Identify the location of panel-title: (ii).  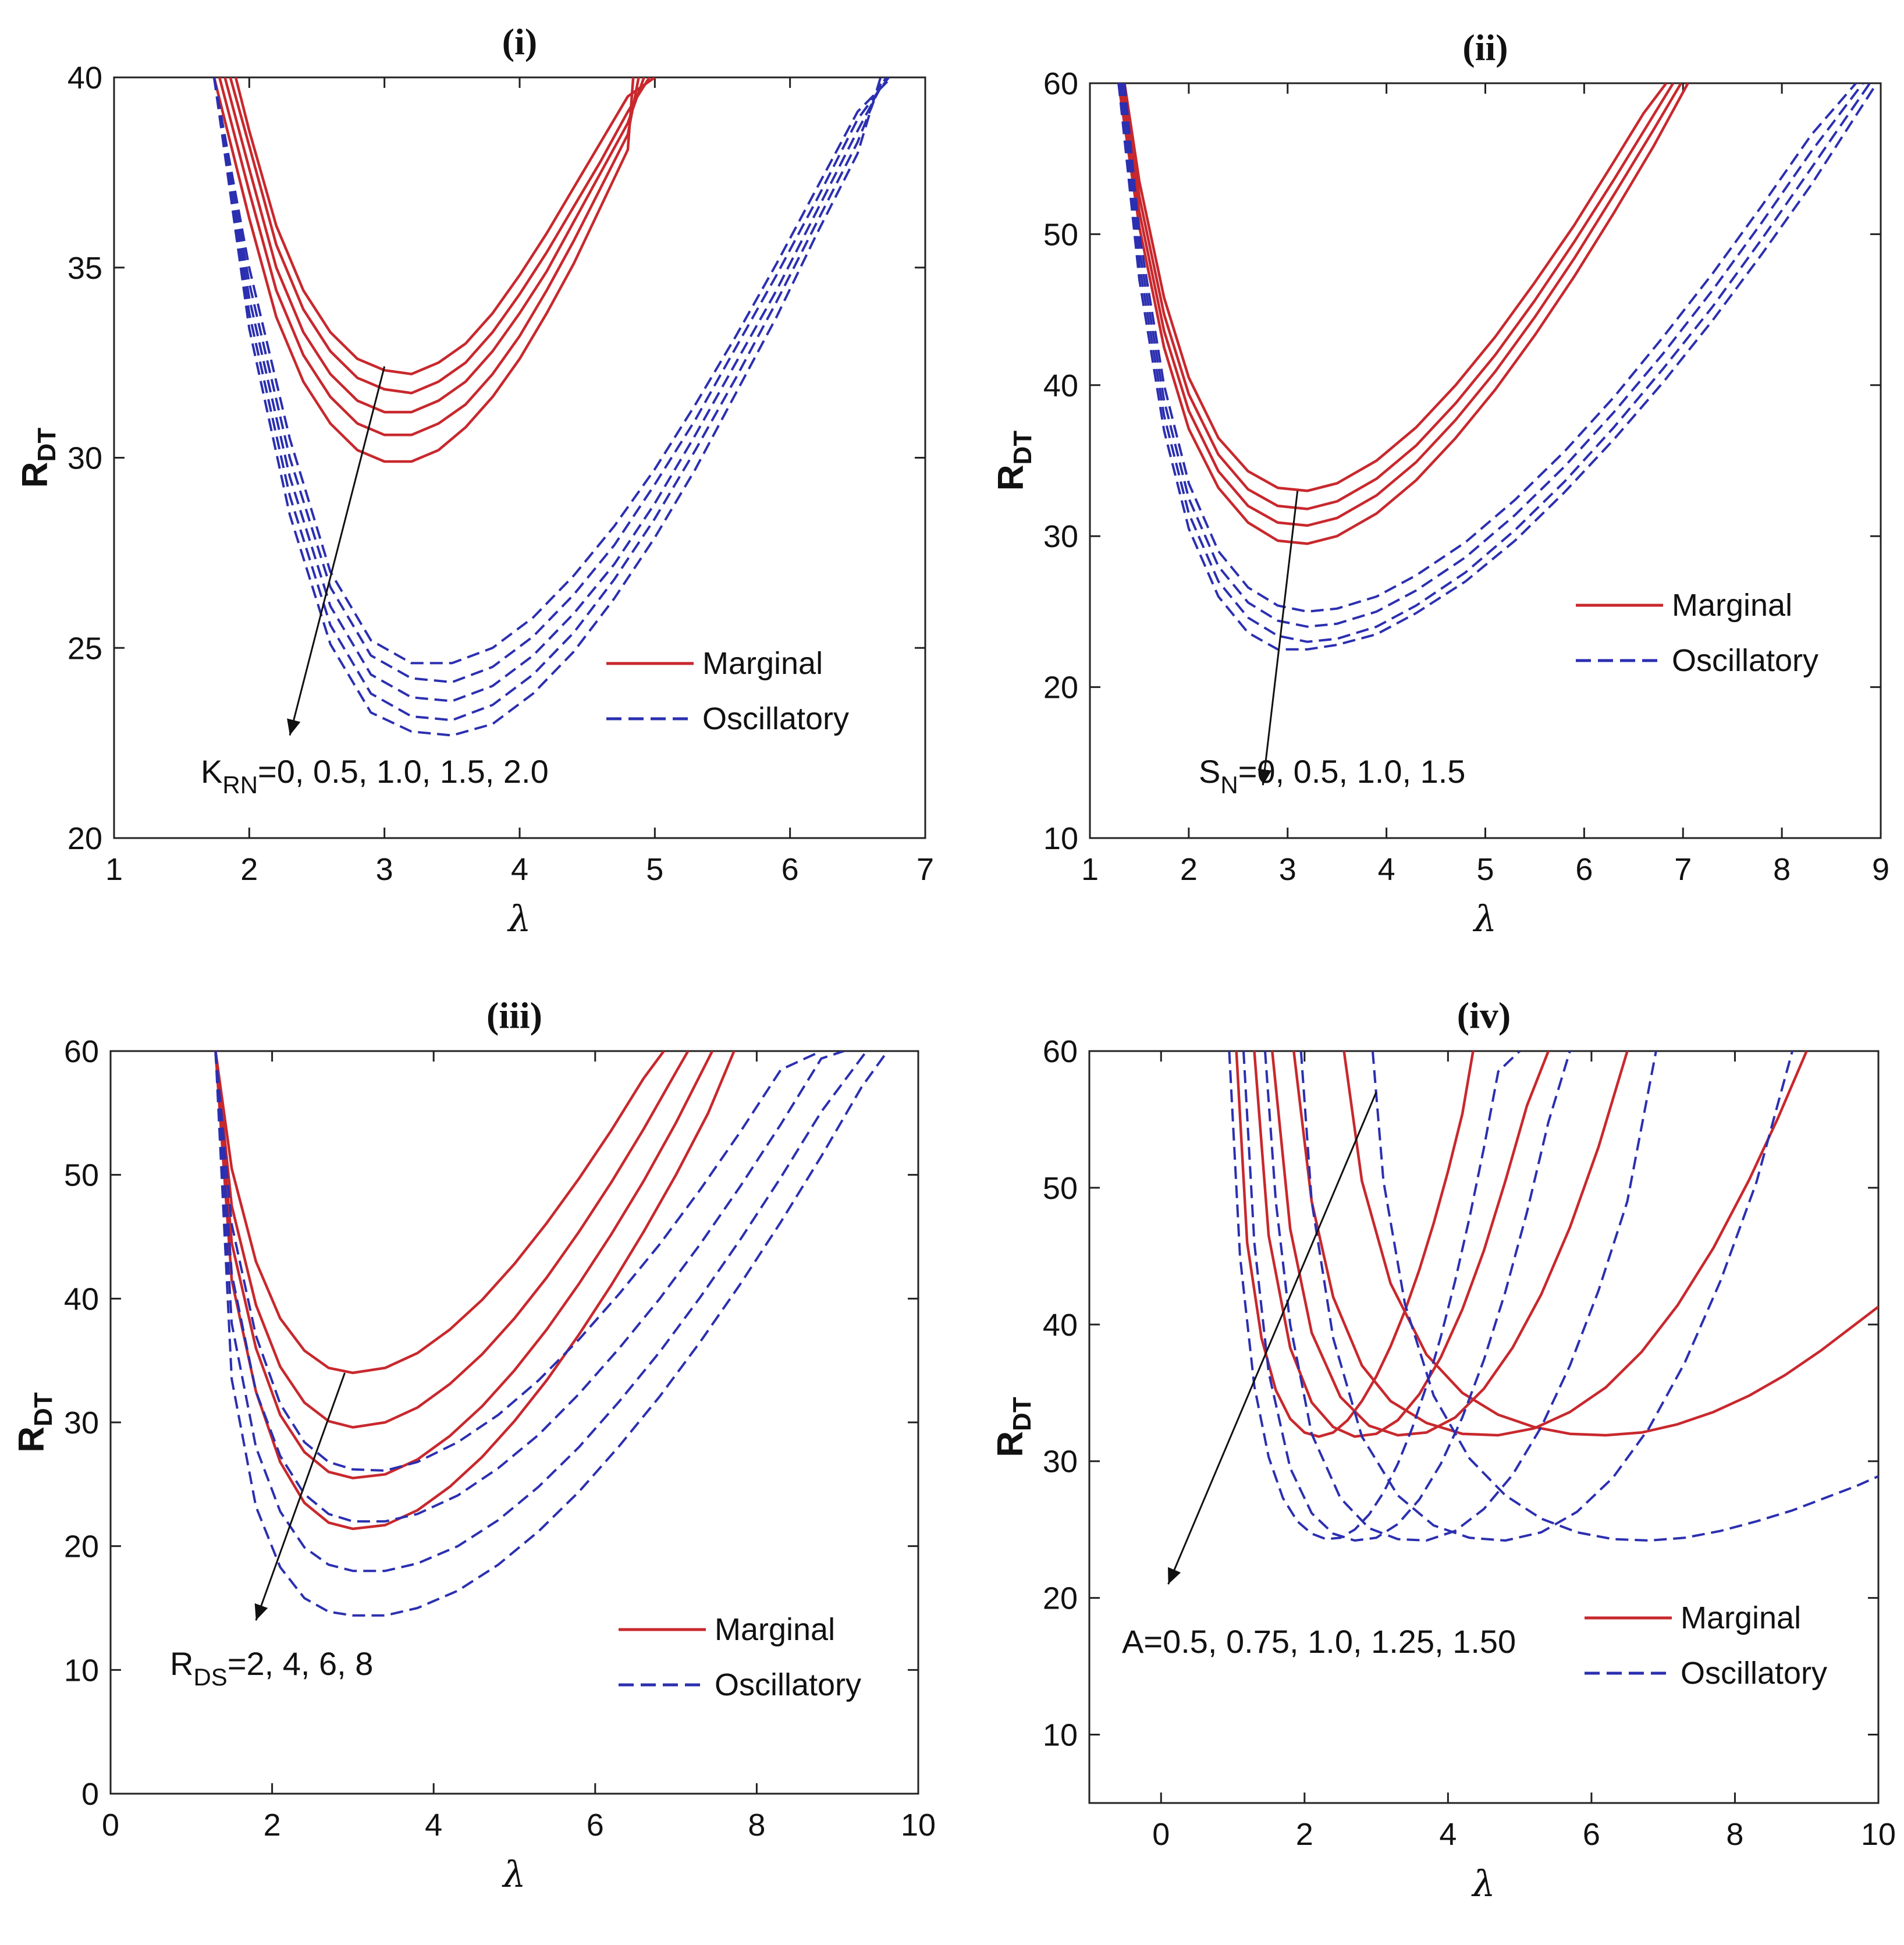
(1485, 47).